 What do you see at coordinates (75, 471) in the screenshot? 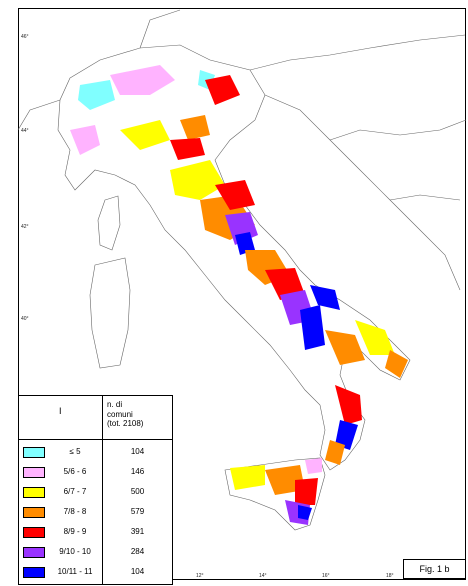
I see `legend-range: 5/6 - 6` at bounding box center [75, 471].